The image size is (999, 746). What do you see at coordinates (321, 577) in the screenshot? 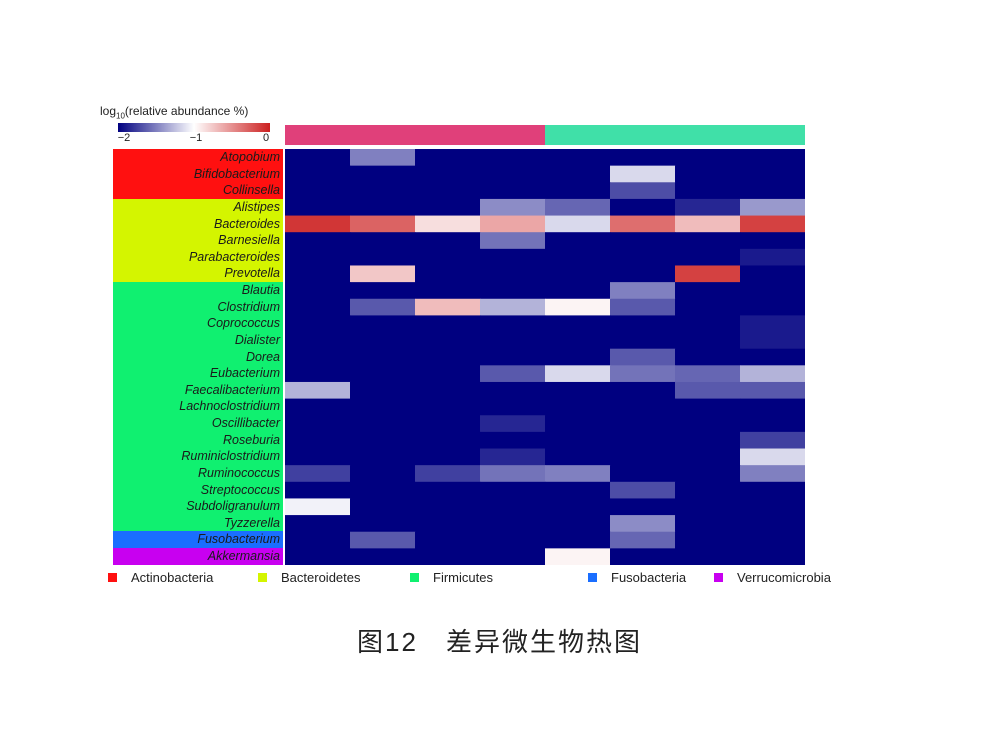
I see `legend-label: Bacteroidetes` at bounding box center [321, 577].